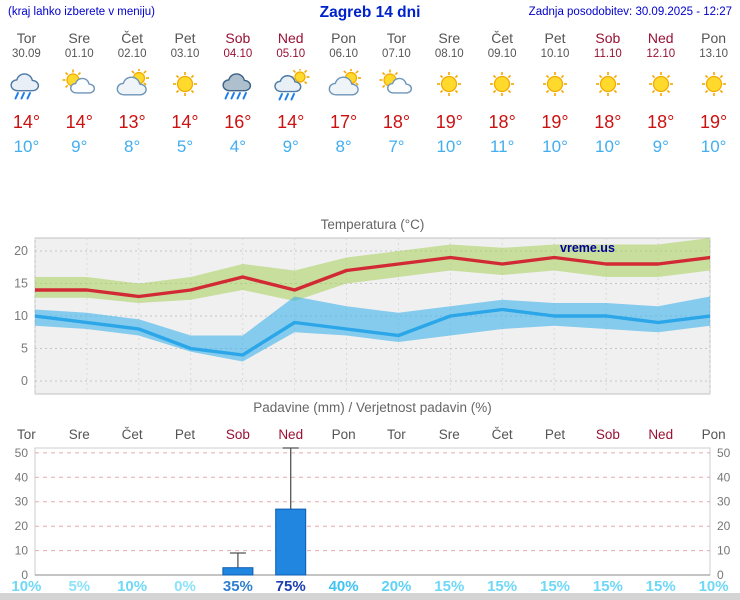  Describe the element at coordinates (555, 94) in the screenshot. I see `day-column: Pet 10.10 19° 10°` at that location.